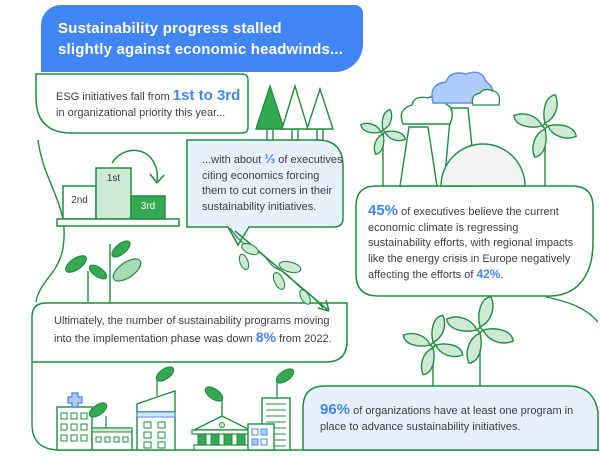 This screenshot has height=457, width=600. What do you see at coordinates (74, 421) in the screenshot?
I see `hospital-icon` at bounding box center [74, 421].